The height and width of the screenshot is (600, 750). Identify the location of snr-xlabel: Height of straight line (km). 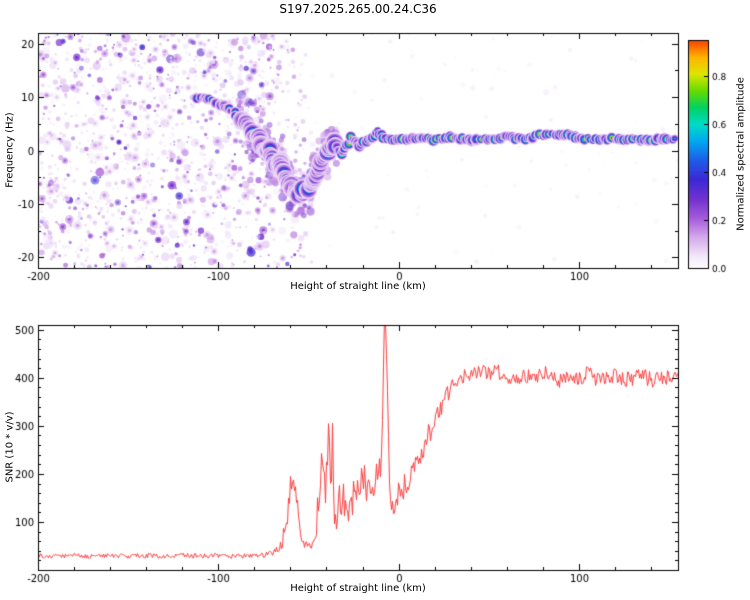
(358, 588).